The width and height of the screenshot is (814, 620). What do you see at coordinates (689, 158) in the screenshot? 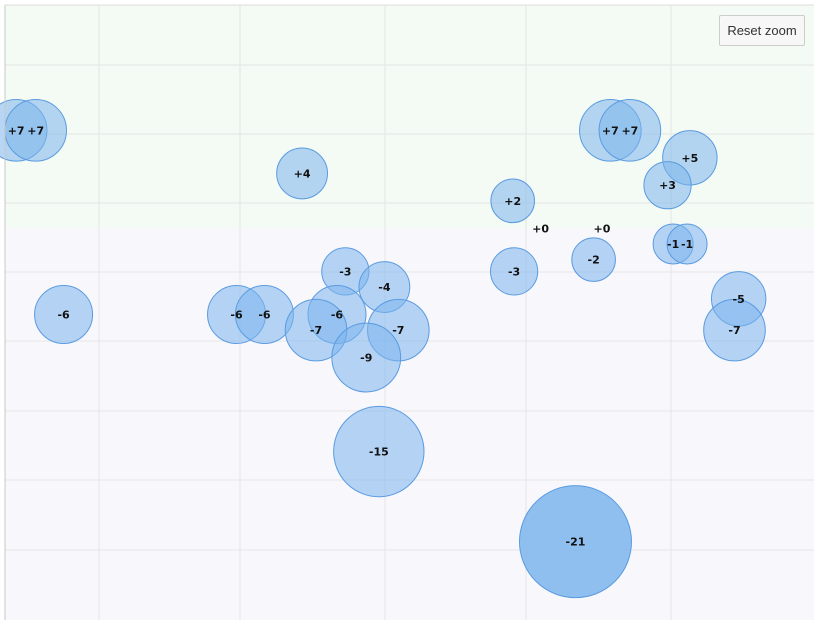
I see `bubble-label: +5` at bounding box center [689, 158].